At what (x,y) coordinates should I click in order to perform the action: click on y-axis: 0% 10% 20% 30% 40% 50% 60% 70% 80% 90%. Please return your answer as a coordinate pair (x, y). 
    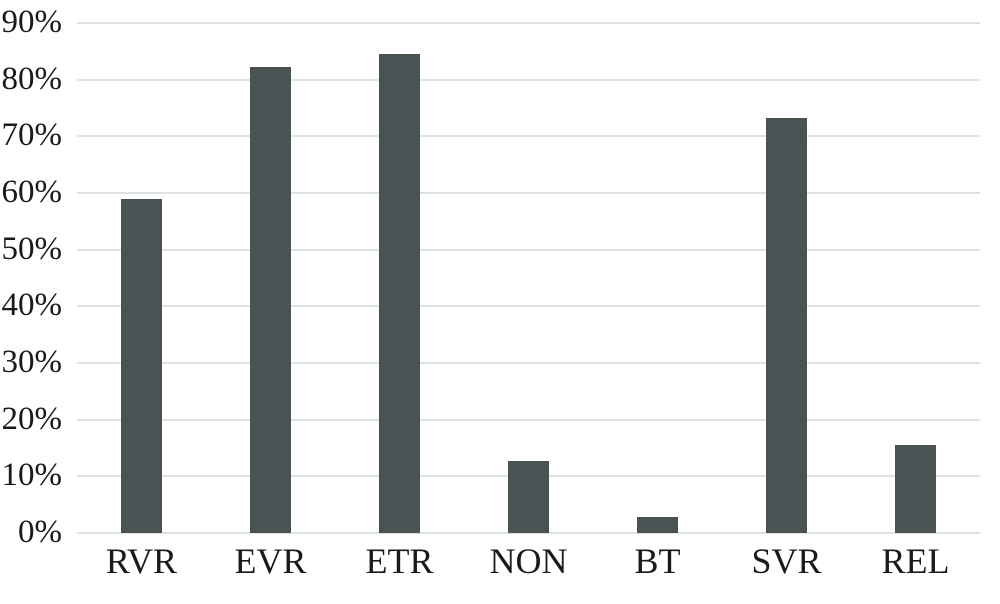
    Looking at the image, I should click on (31, 276).